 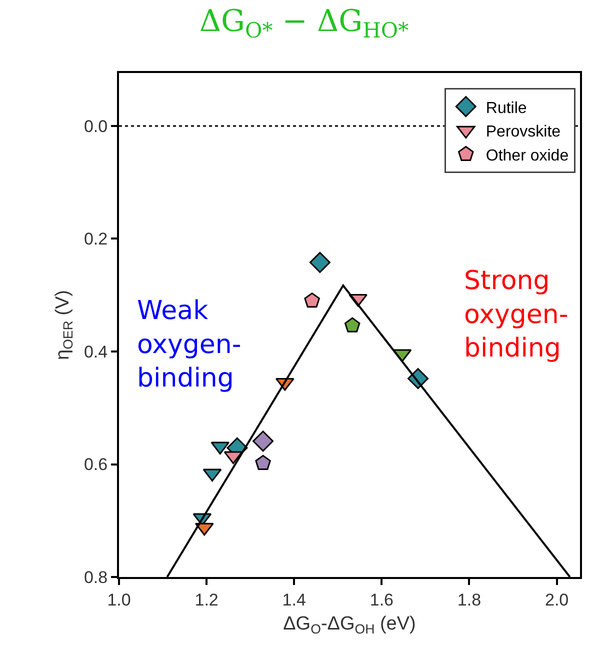 I want to click on x-tick-label: 1.2, so click(x=206, y=600).